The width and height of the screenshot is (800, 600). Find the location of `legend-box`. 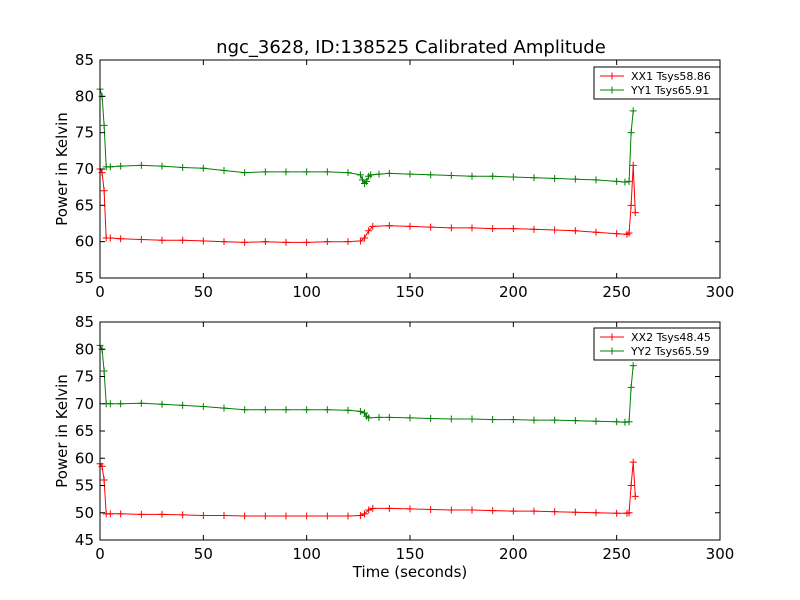

legend-box is located at coordinates (657, 83).